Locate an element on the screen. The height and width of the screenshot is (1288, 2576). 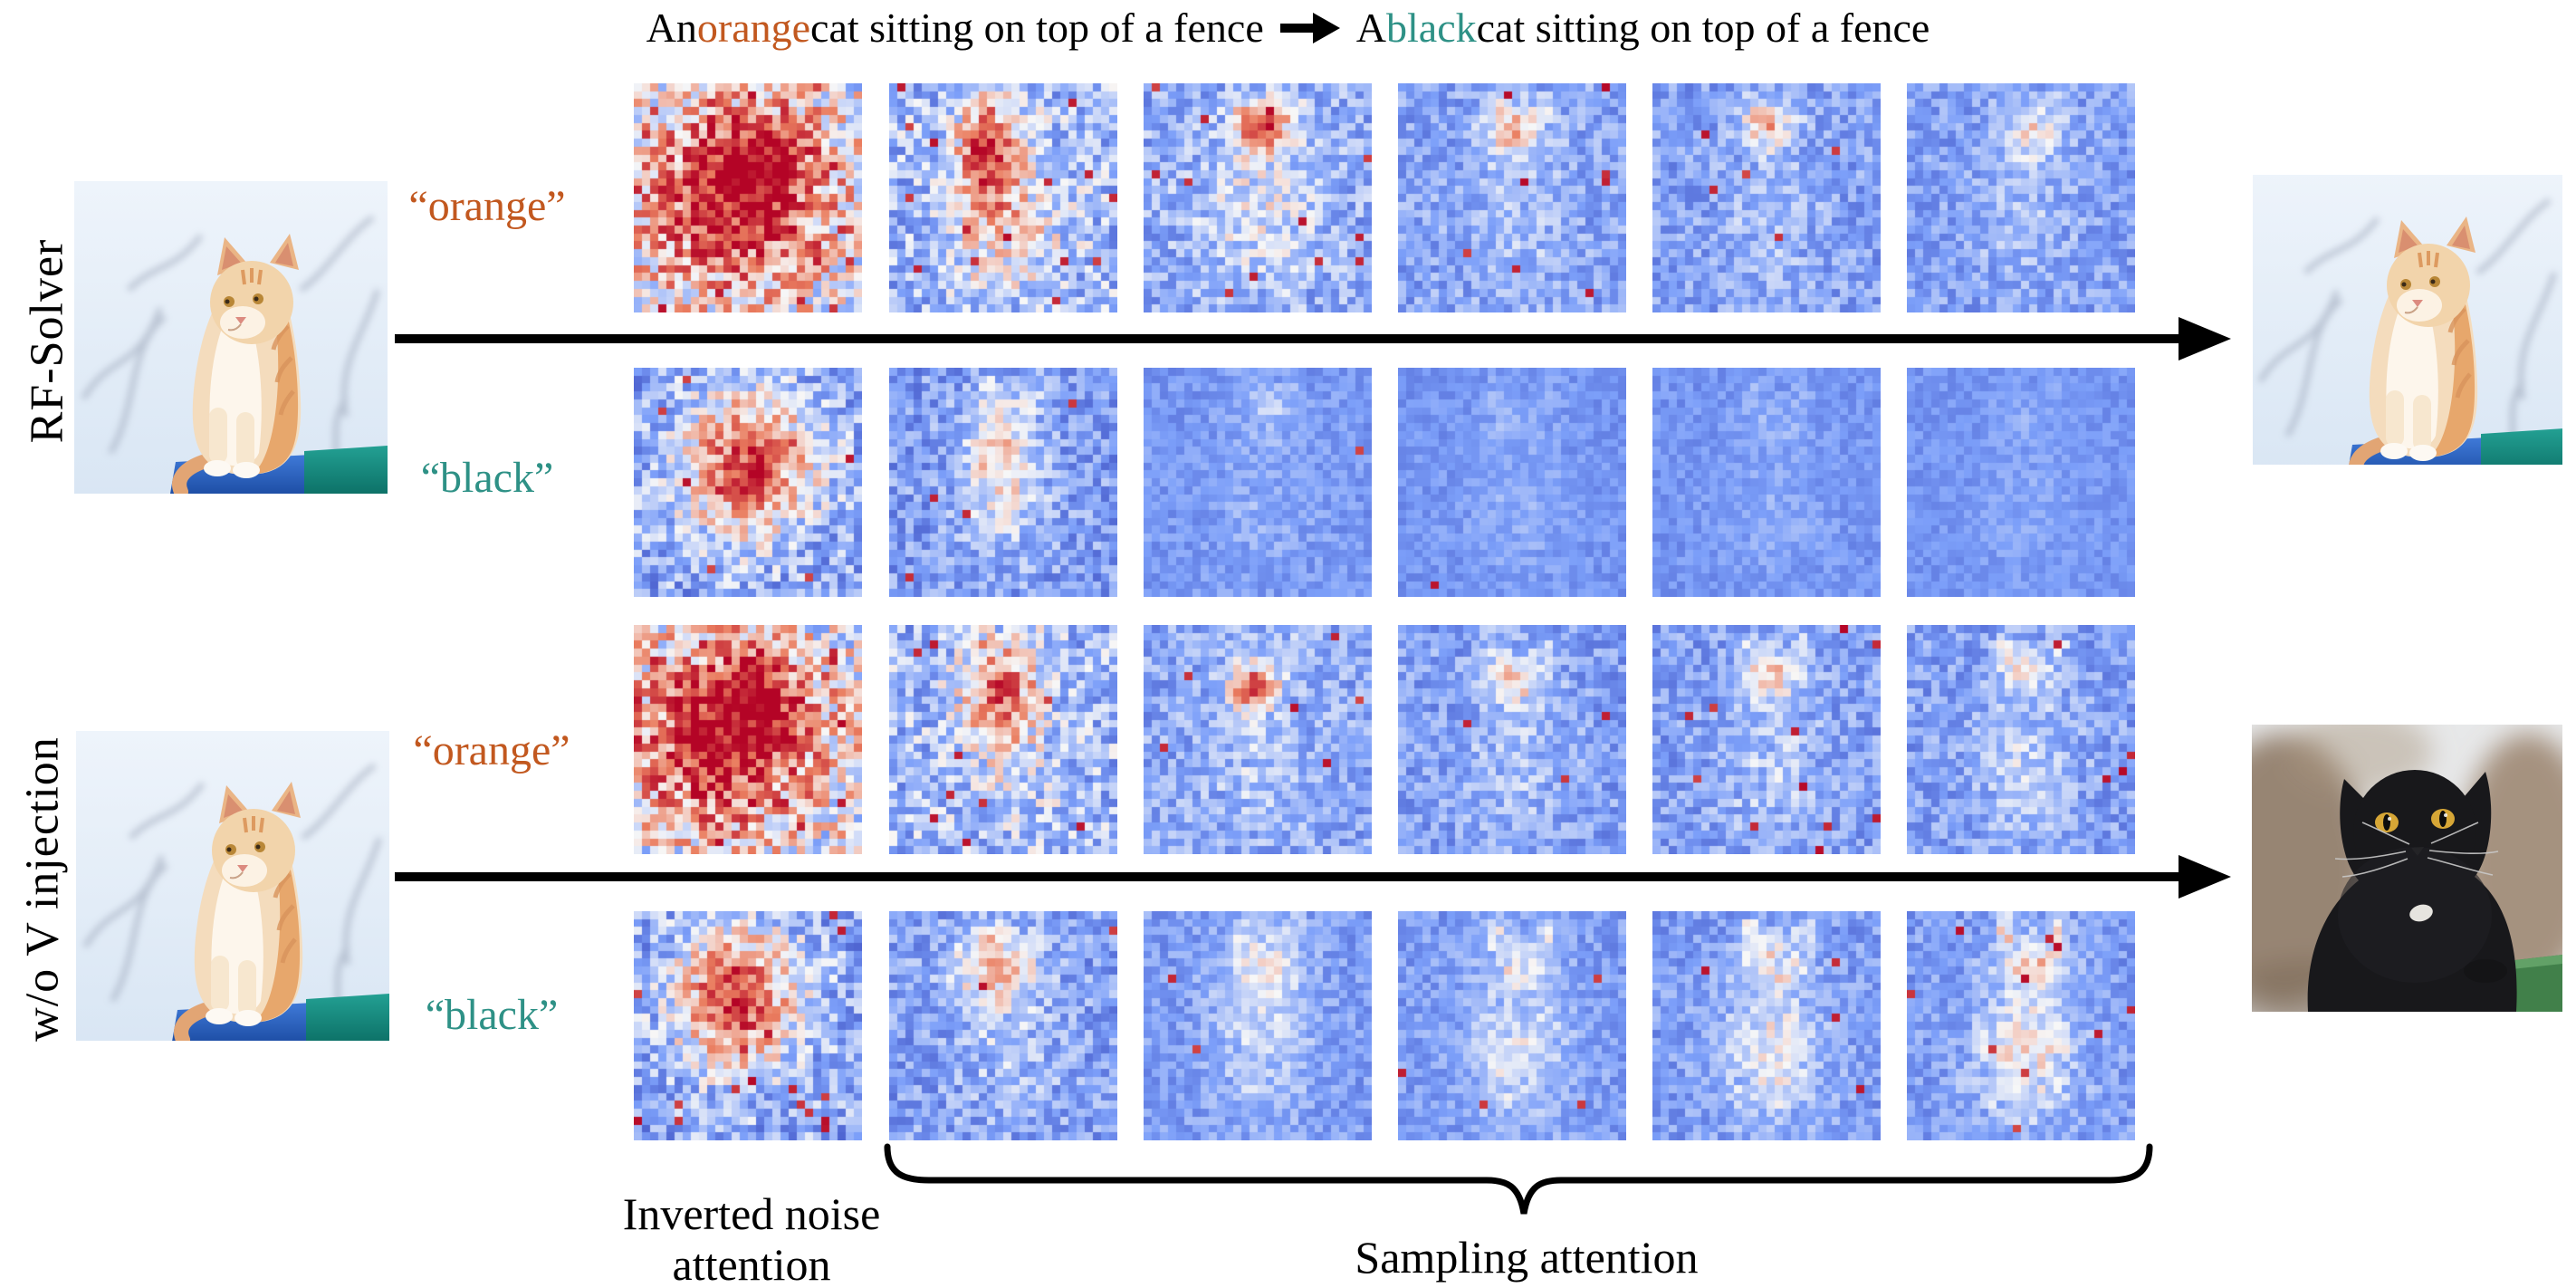
sampling-attention-label: Sampling attention is located at coordinates (1527, 1257).